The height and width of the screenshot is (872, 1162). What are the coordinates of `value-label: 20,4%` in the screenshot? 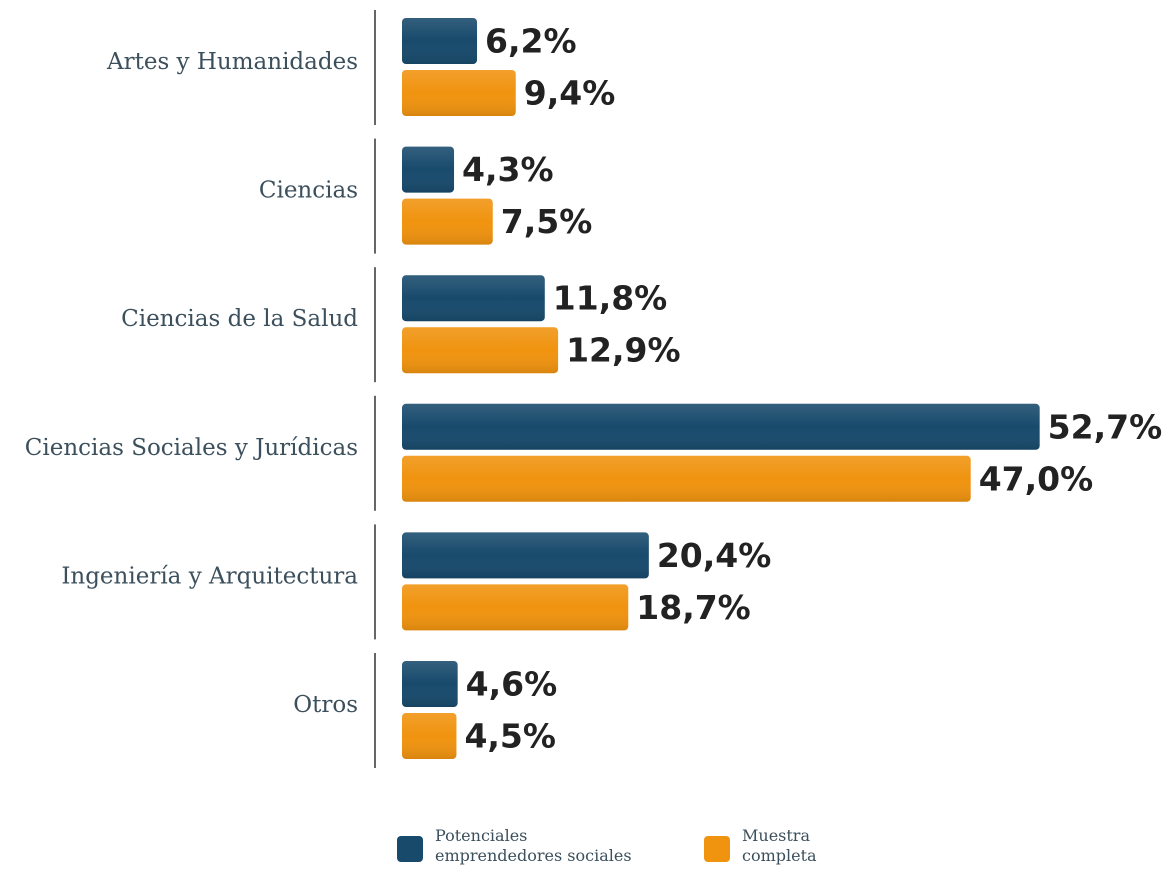 It's located at (714, 555).